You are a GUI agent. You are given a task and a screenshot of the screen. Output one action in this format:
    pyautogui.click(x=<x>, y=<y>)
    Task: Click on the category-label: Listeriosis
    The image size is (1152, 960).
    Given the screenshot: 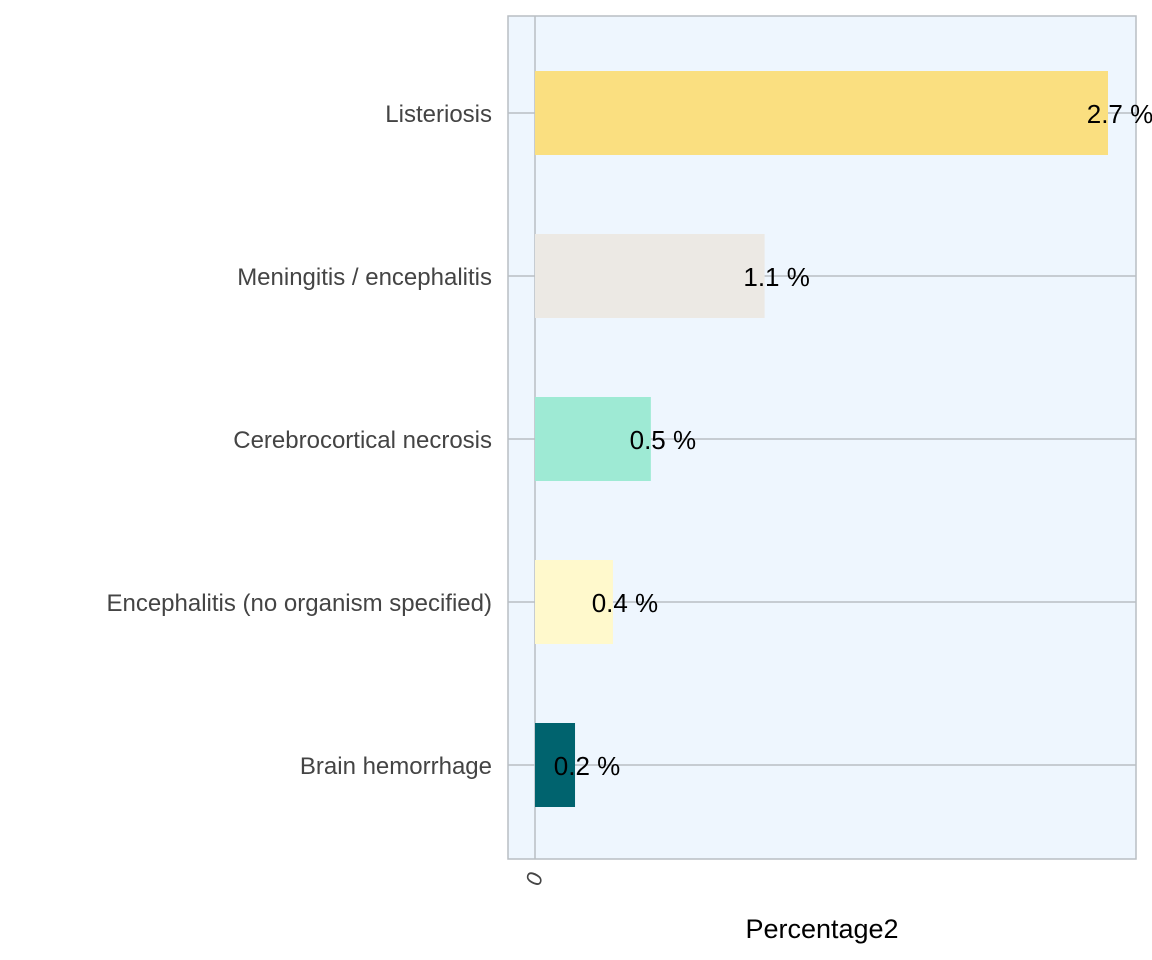 What is the action you would take?
    pyautogui.click(x=438, y=114)
    